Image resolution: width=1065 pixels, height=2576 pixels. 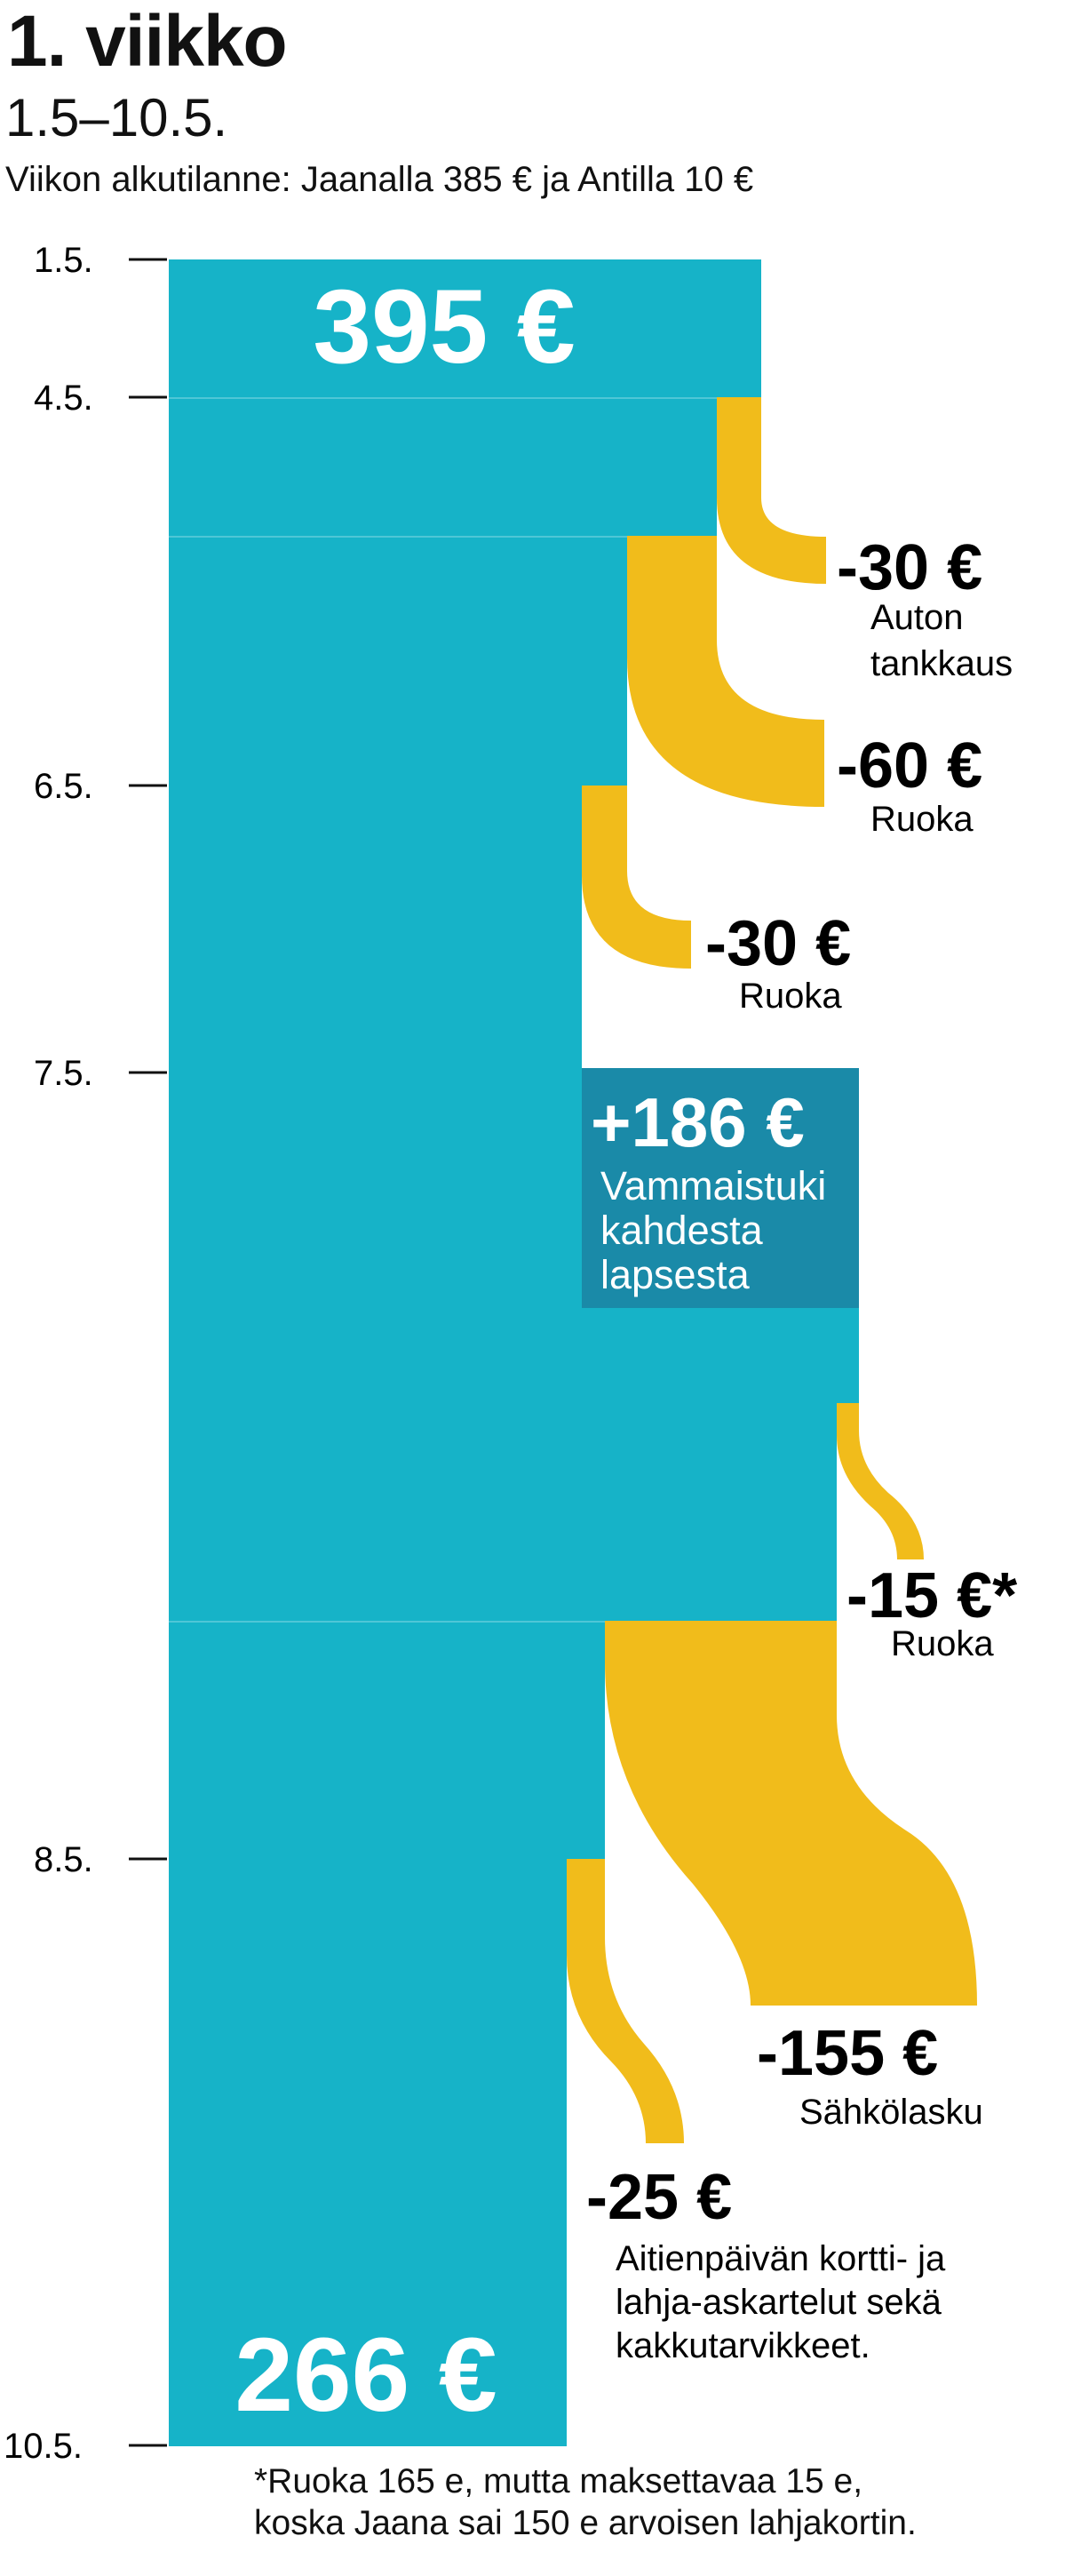 What do you see at coordinates (63, 261) in the screenshot?
I see `axis-tick-label: 1.5.` at bounding box center [63, 261].